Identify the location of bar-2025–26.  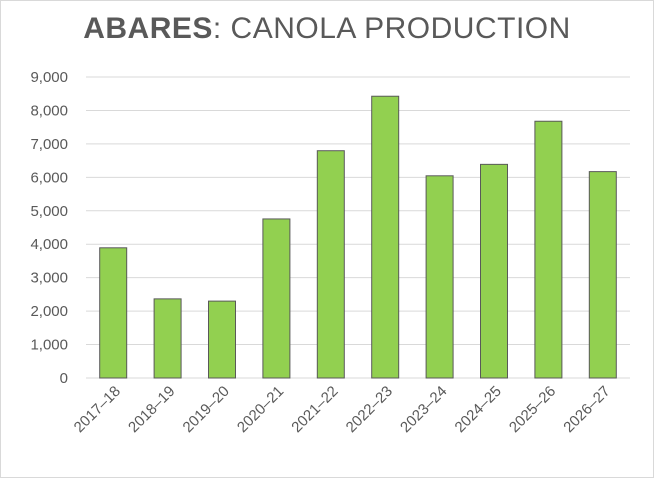
(548, 249).